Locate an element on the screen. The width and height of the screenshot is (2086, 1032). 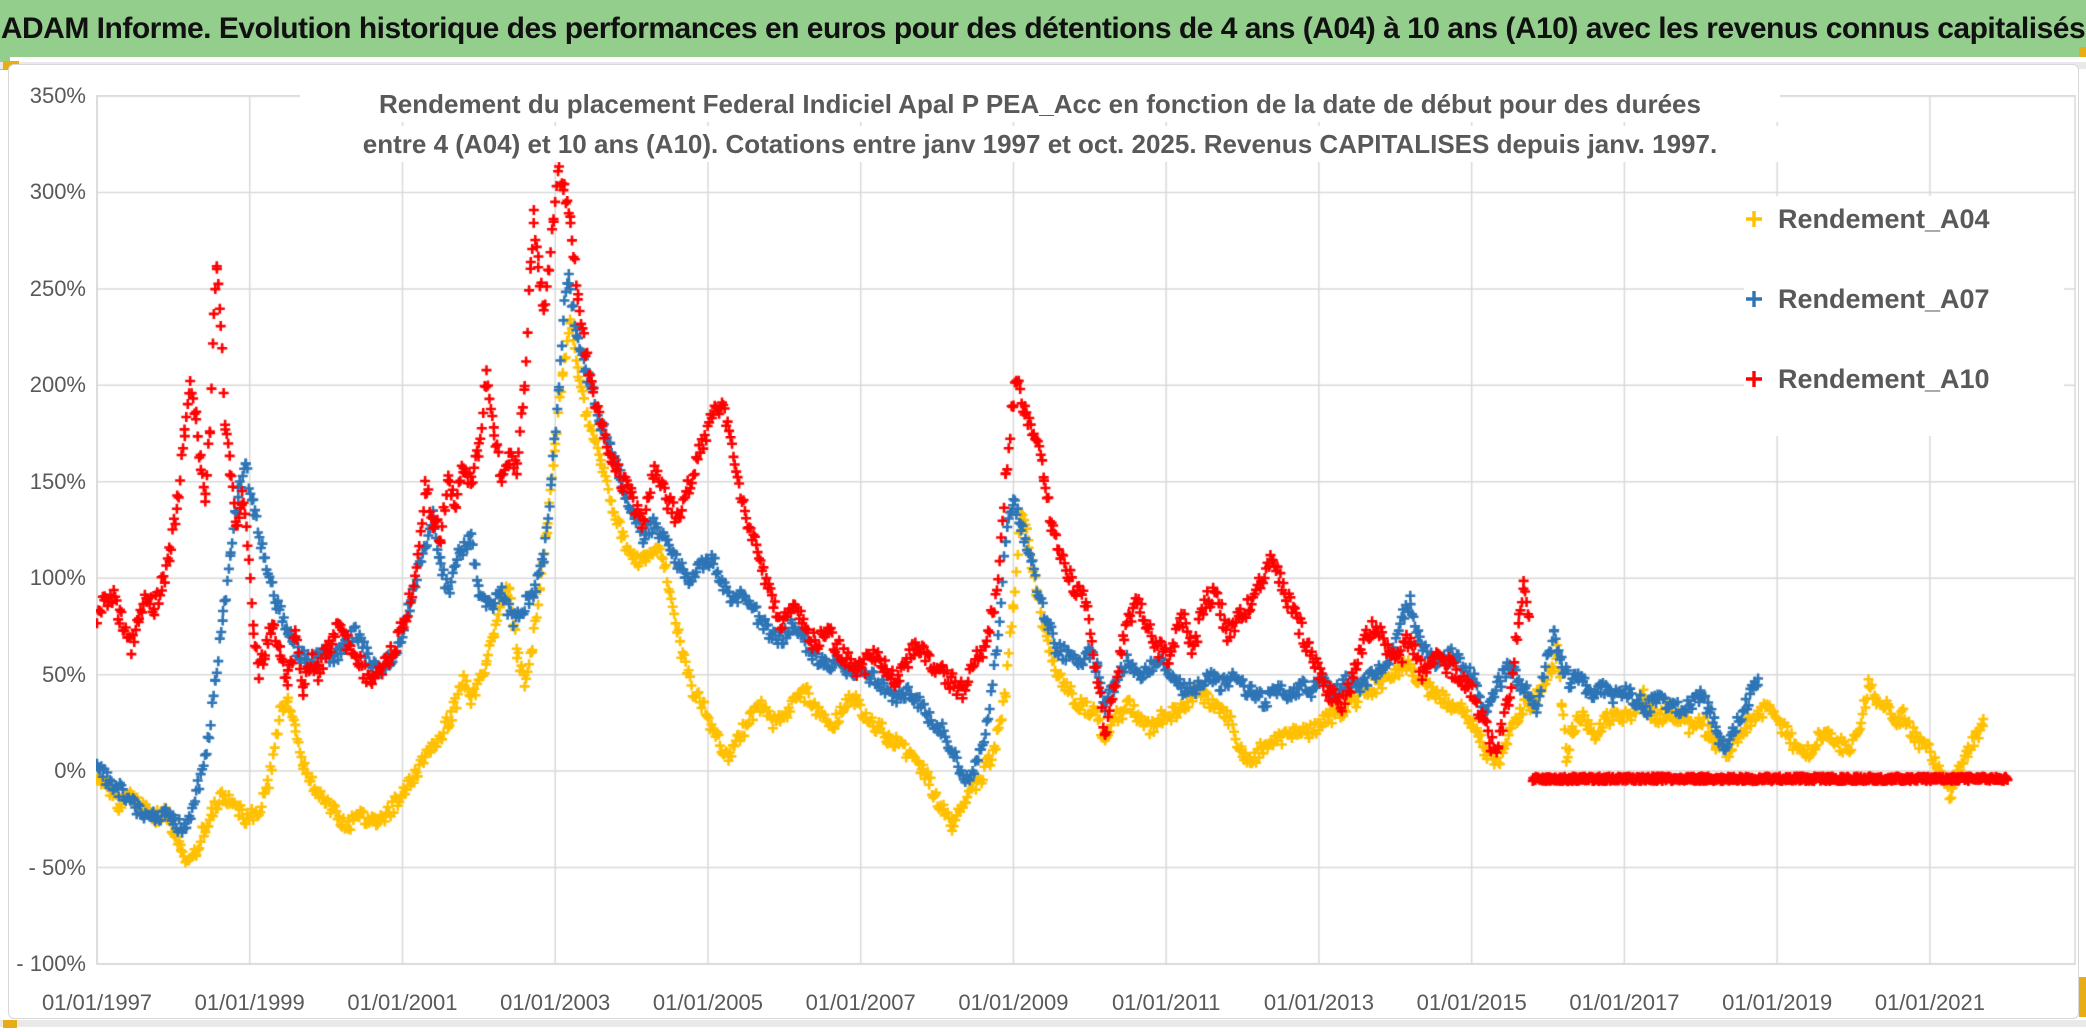
x-axis-tick: 01/01/2019 is located at coordinates (1777, 1002).